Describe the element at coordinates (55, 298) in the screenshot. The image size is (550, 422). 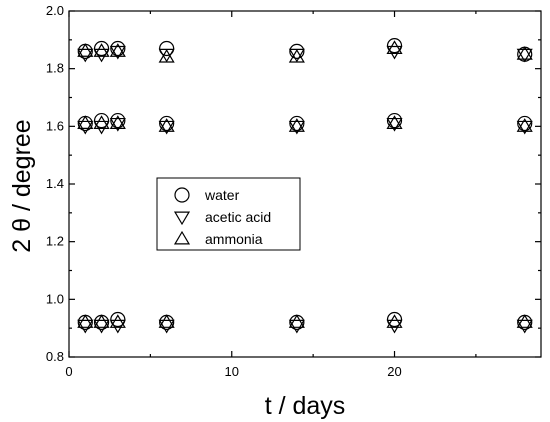
I see `y-tick-label: 1.0` at that location.